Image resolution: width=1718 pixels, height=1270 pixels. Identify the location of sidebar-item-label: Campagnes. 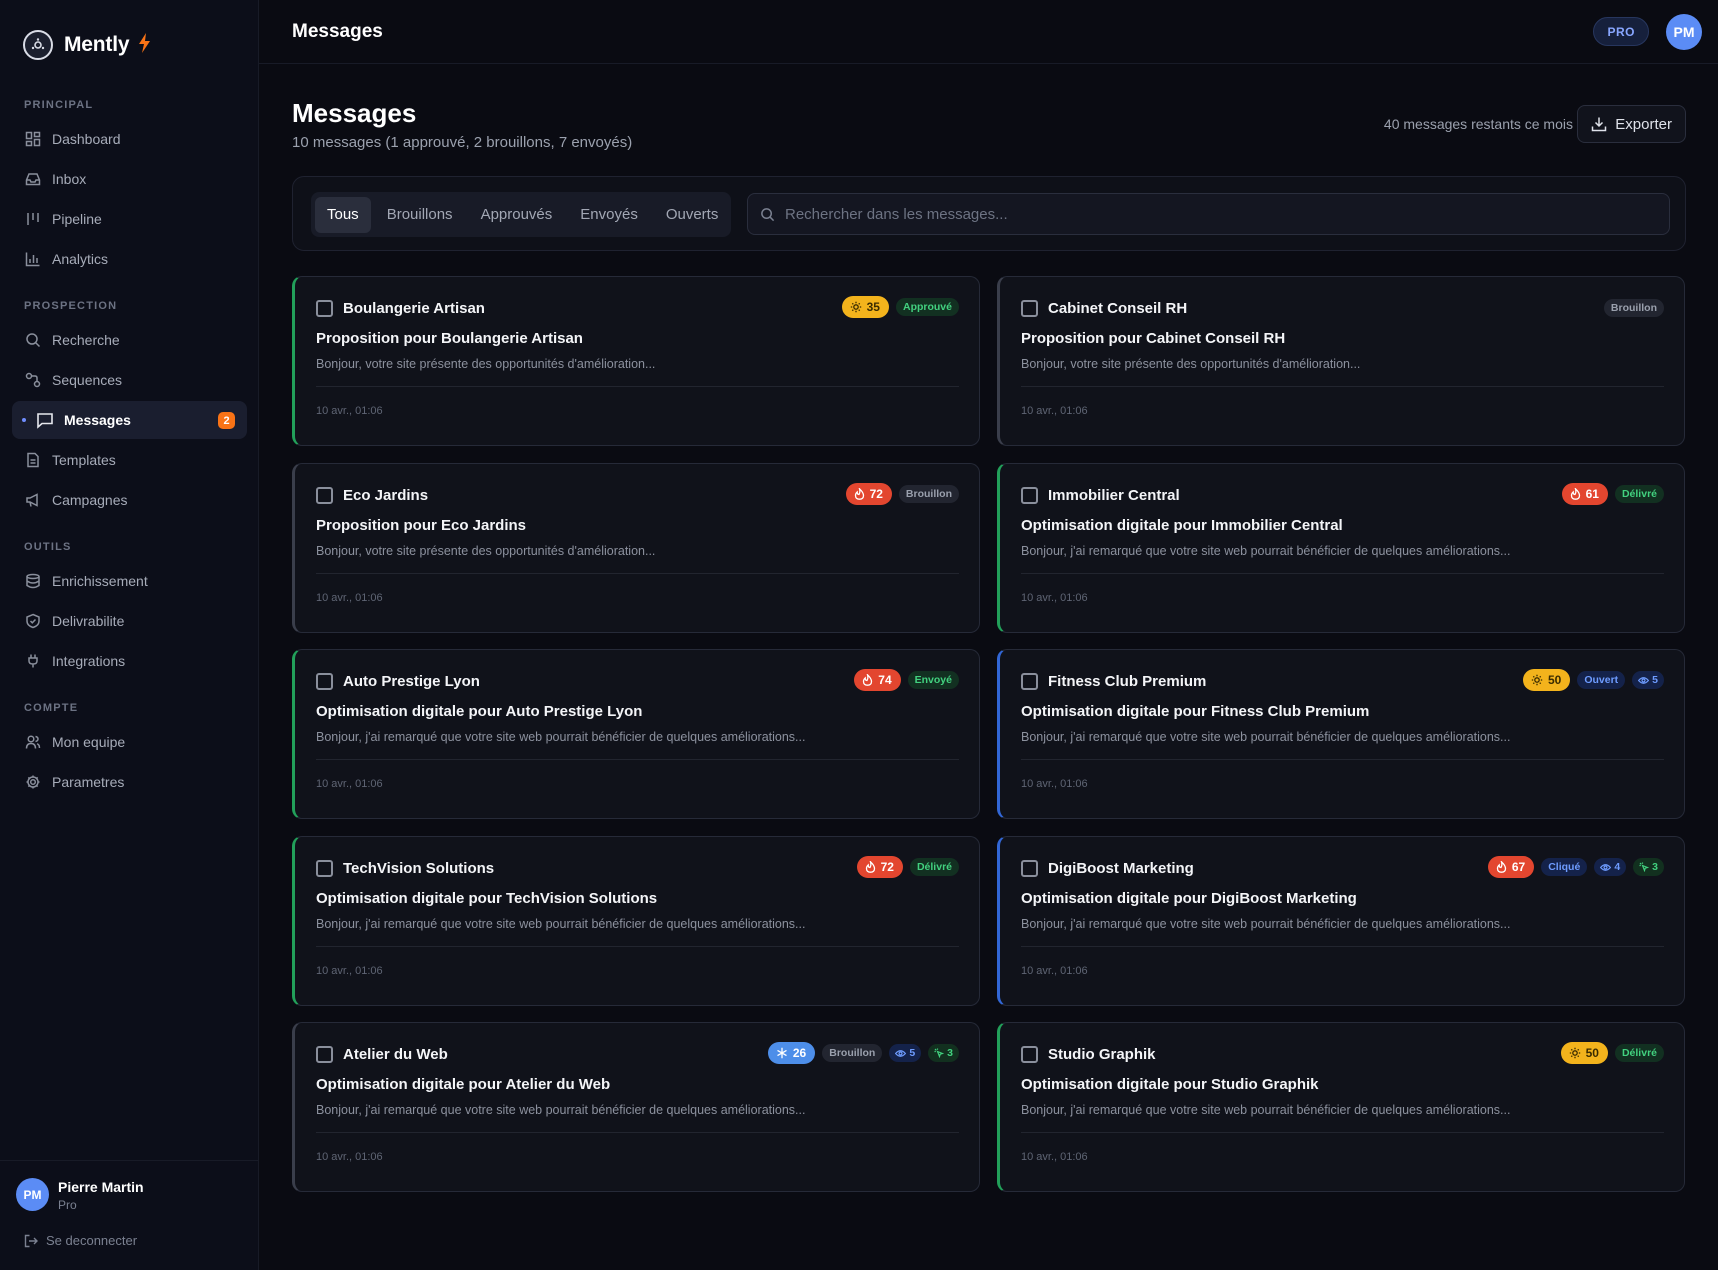
(90, 500).